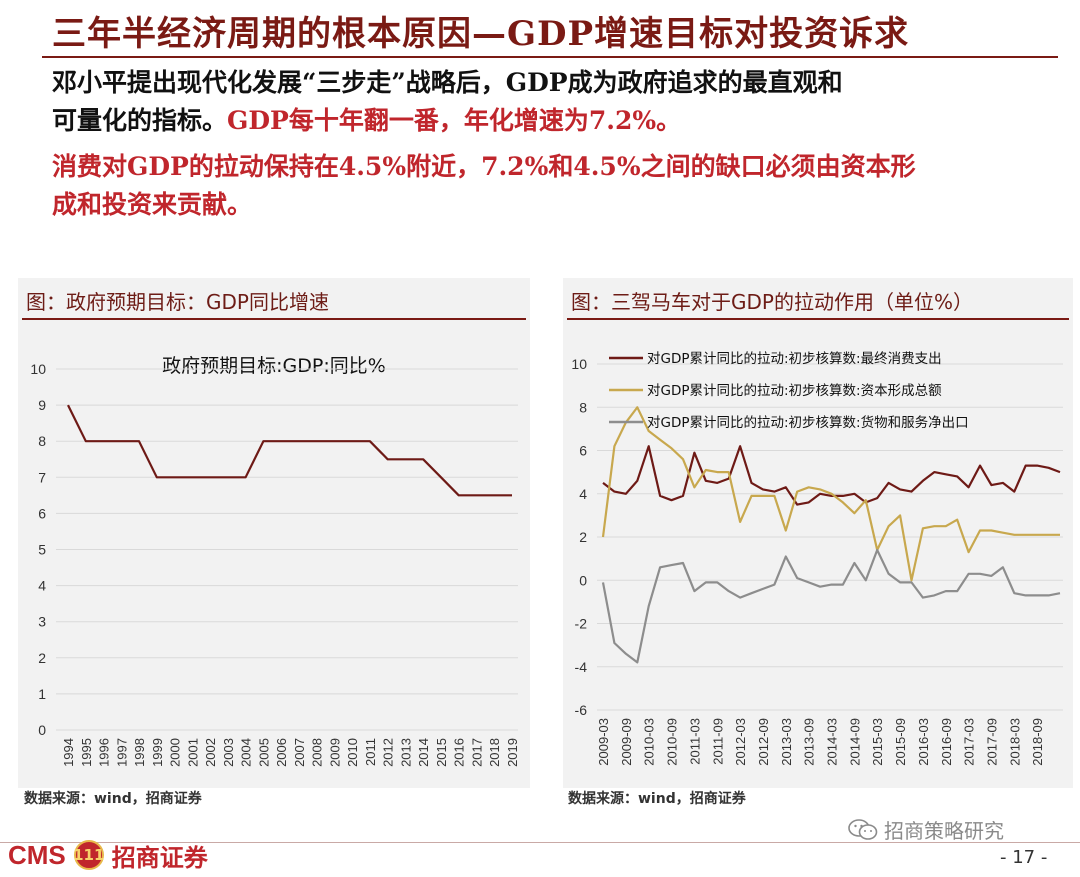 The height and width of the screenshot is (877, 1080). I want to click on x-tick-label: 1996, so click(104, 752).